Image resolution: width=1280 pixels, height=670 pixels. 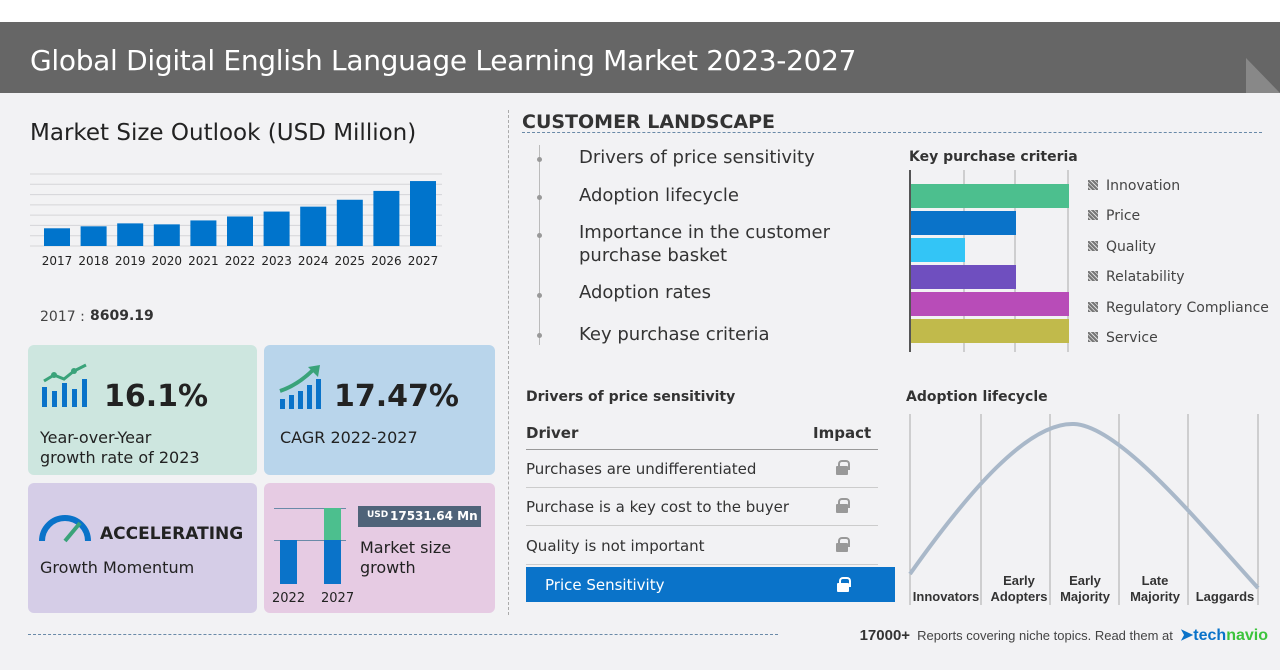 I want to click on driver-text: Quality is not important, so click(x=615, y=546).